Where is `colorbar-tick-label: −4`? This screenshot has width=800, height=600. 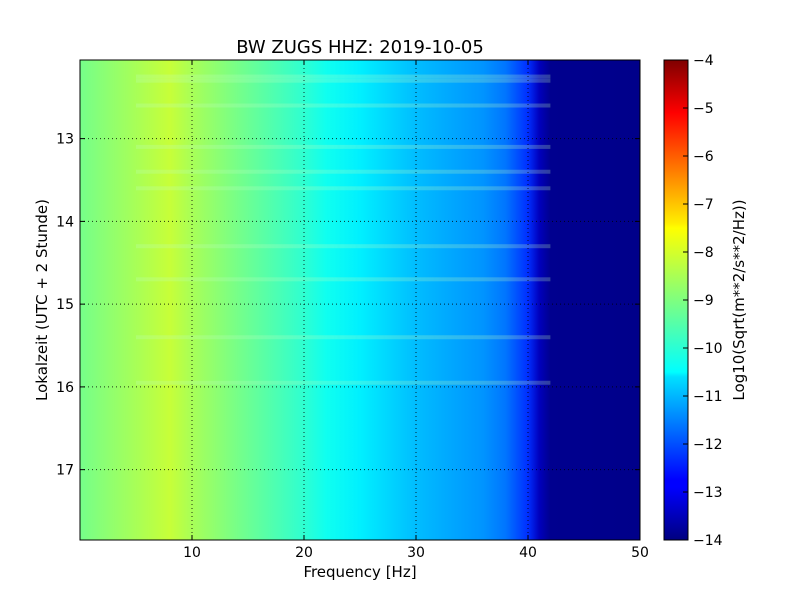
colorbar-tick-label: −4 is located at coordinates (703, 61).